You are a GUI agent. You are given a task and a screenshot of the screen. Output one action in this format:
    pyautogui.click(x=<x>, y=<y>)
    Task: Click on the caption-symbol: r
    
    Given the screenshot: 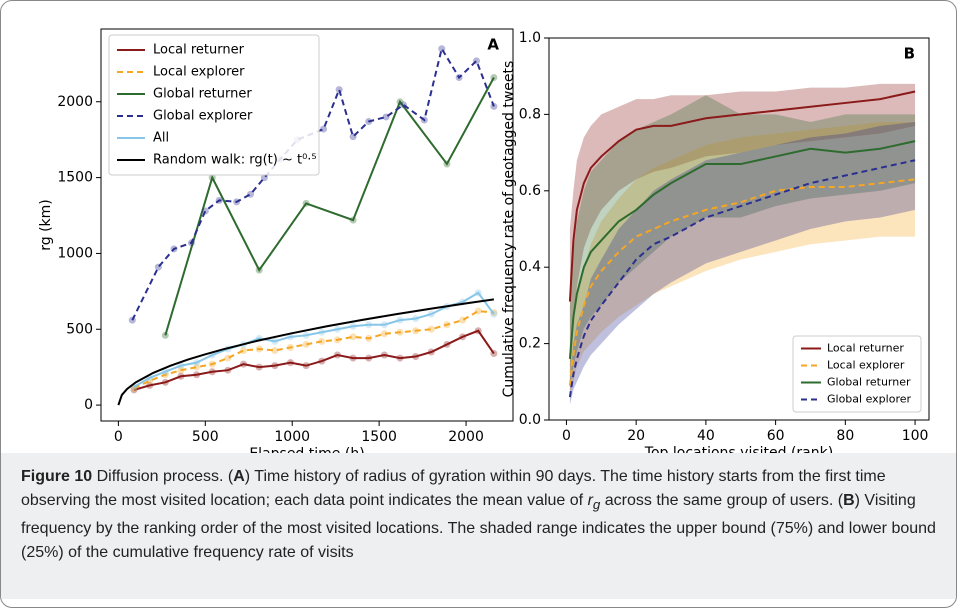 What is the action you would take?
    pyautogui.click(x=590, y=500)
    